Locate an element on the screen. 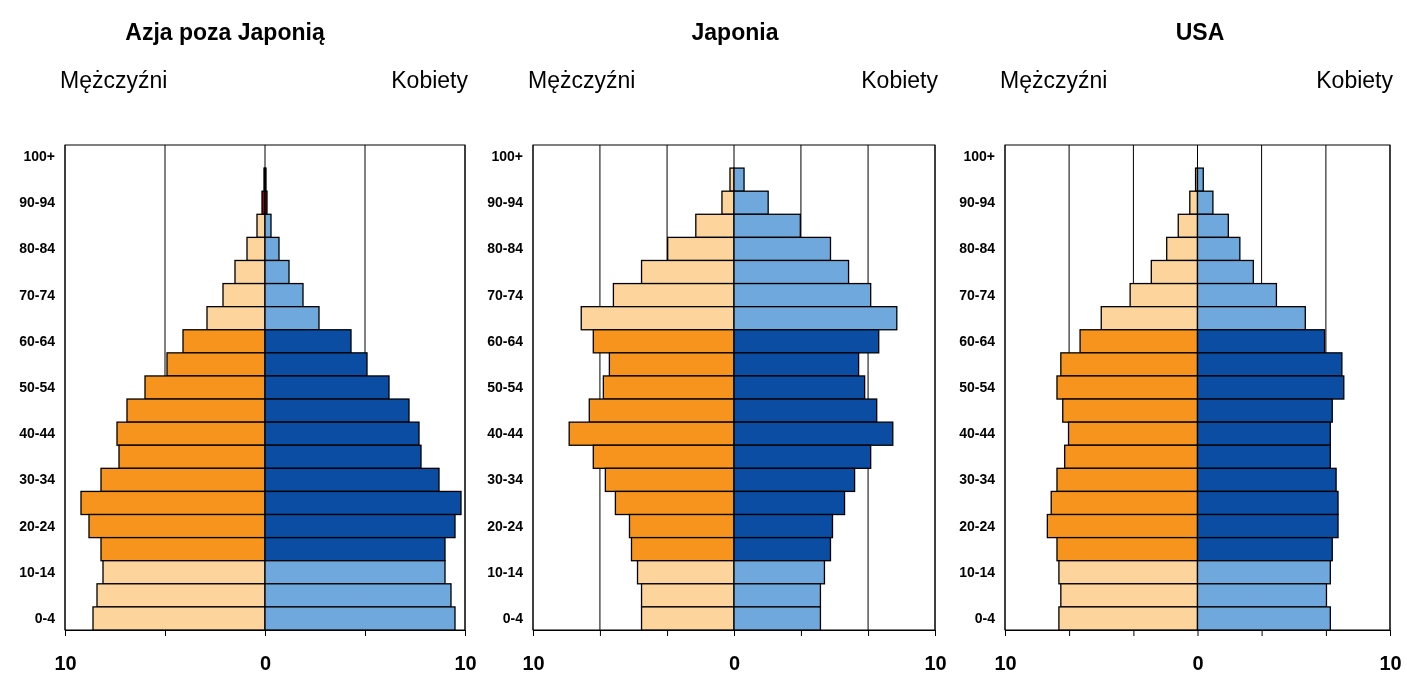 Image resolution: width=1407 pixels, height=684 pixels. chart-title: Japonia is located at coordinates (735, 32).